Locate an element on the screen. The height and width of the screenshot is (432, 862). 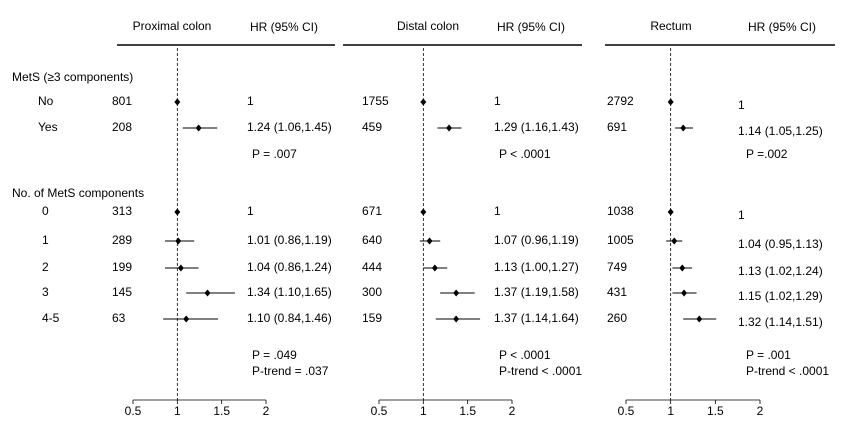
count: 671 is located at coordinates (372, 211).